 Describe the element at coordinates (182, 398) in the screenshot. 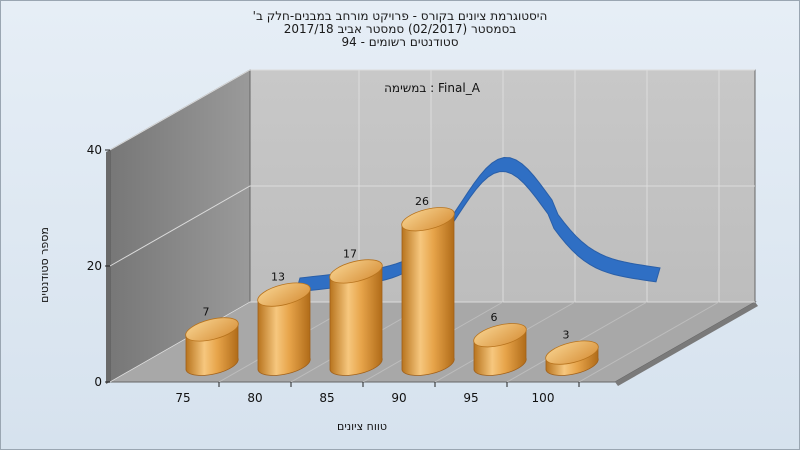

I see `x-tick-label: 75` at that location.